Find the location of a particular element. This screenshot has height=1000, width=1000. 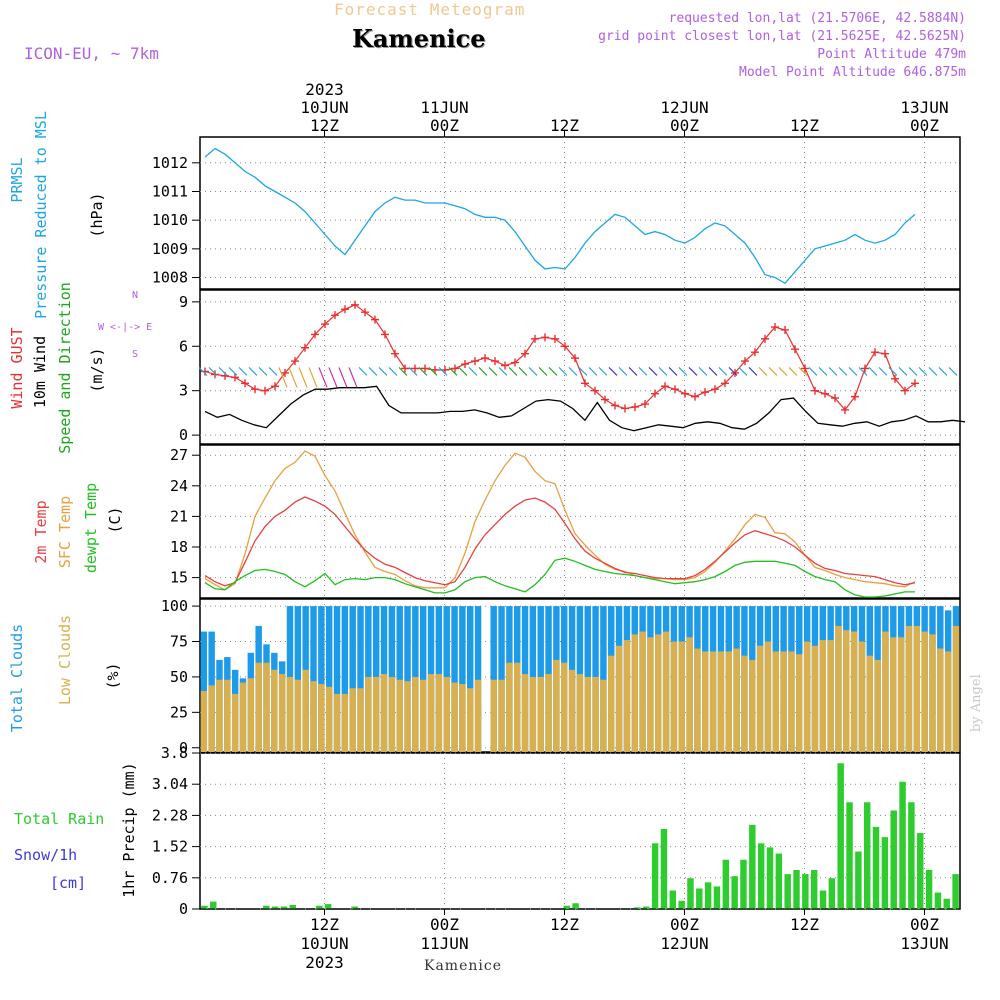

sfc-temp-line is located at coordinates (560, 520).